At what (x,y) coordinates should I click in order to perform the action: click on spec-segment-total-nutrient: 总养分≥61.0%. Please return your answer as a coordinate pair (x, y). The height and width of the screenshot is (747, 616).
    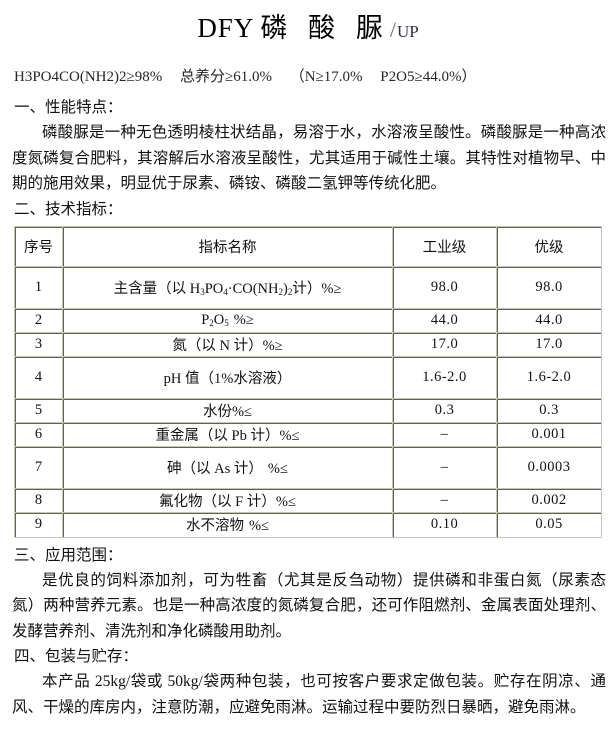
    Looking at the image, I should click on (225, 77).